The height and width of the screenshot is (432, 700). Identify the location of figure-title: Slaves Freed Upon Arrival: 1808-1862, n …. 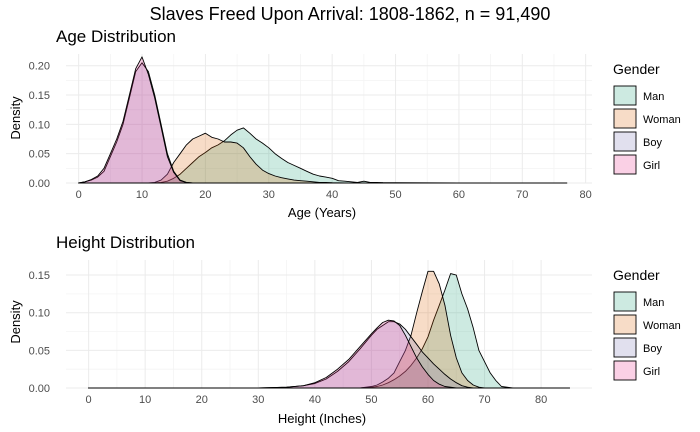
(350, 14).